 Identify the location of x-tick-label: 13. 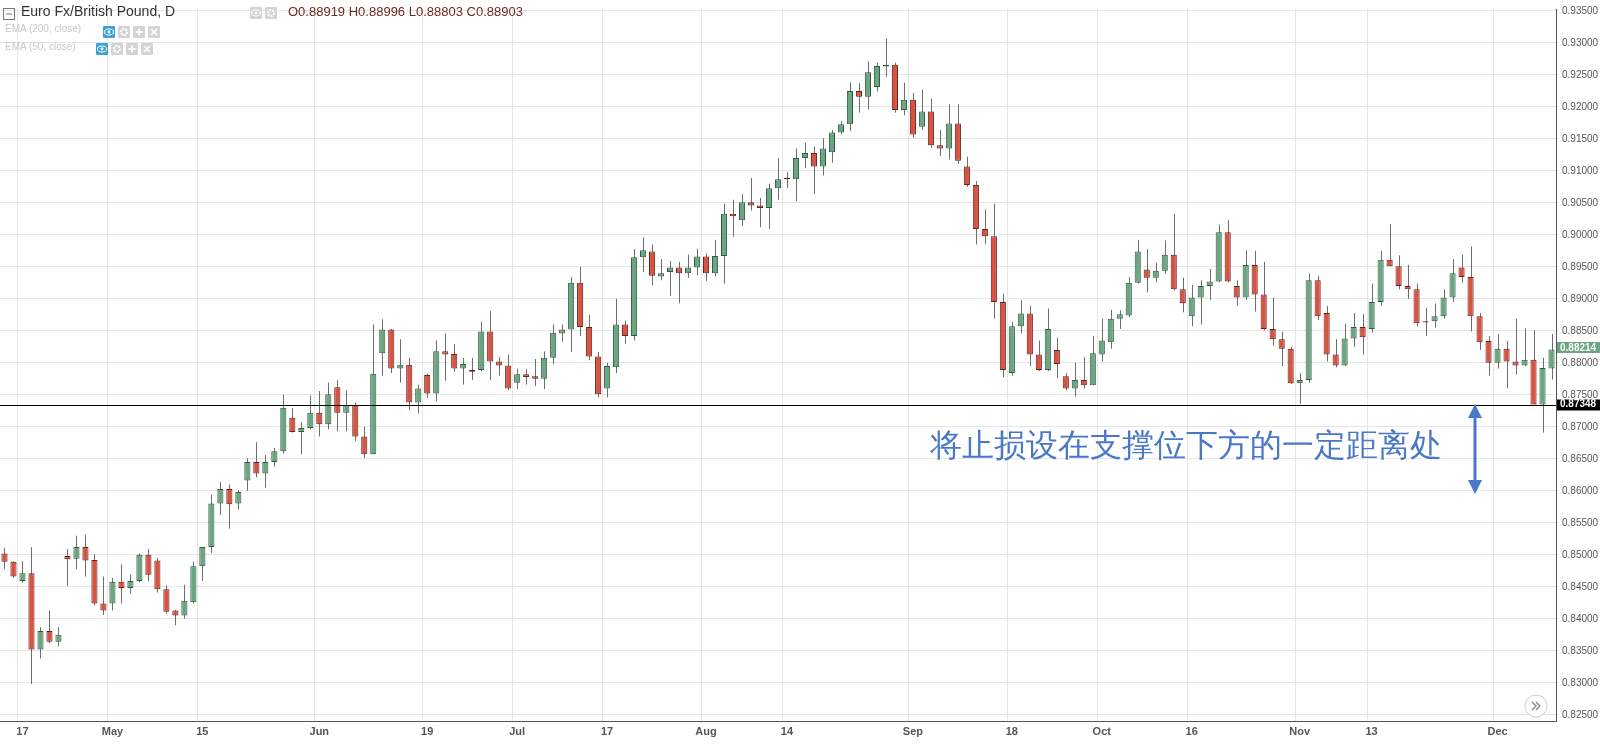
(1371, 731).